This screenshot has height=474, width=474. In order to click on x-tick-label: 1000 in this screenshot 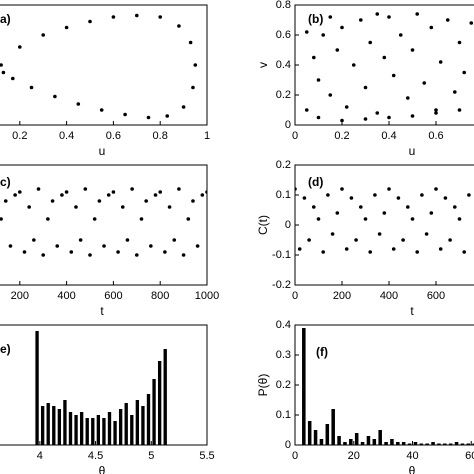, I will do `click(207, 296)`.